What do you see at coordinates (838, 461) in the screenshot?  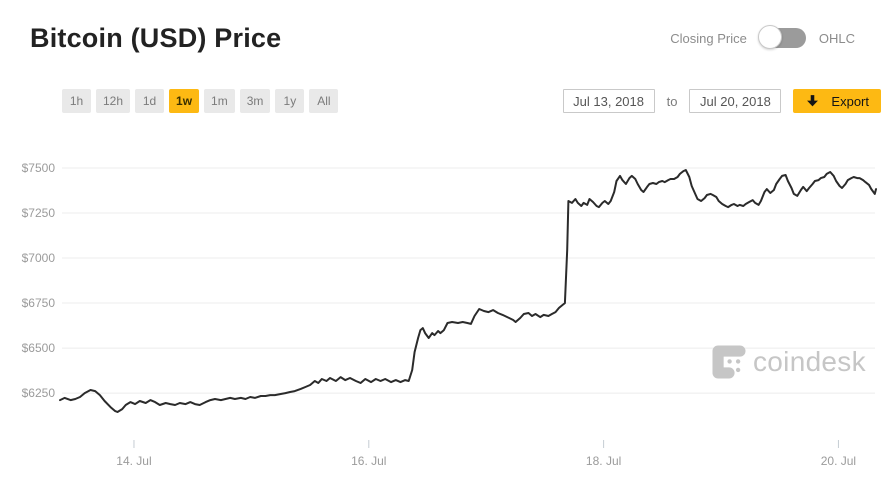 I see `x-axis-label: 20. Jul` at bounding box center [838, 461].